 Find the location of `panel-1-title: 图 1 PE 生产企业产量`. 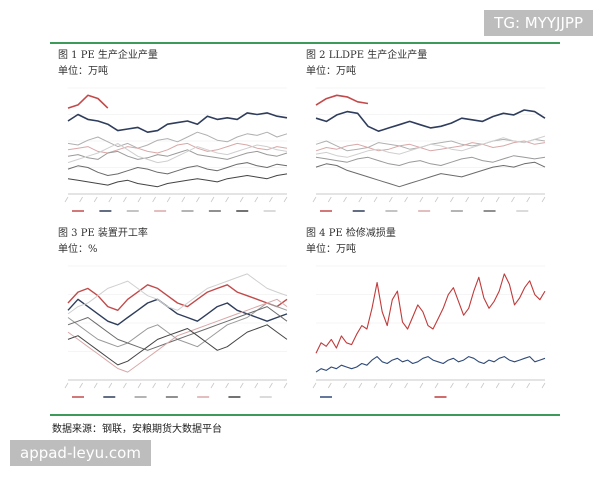

panel-1-title: 图 1 PE 生产企业产量 is located at coordinates (108, 55).